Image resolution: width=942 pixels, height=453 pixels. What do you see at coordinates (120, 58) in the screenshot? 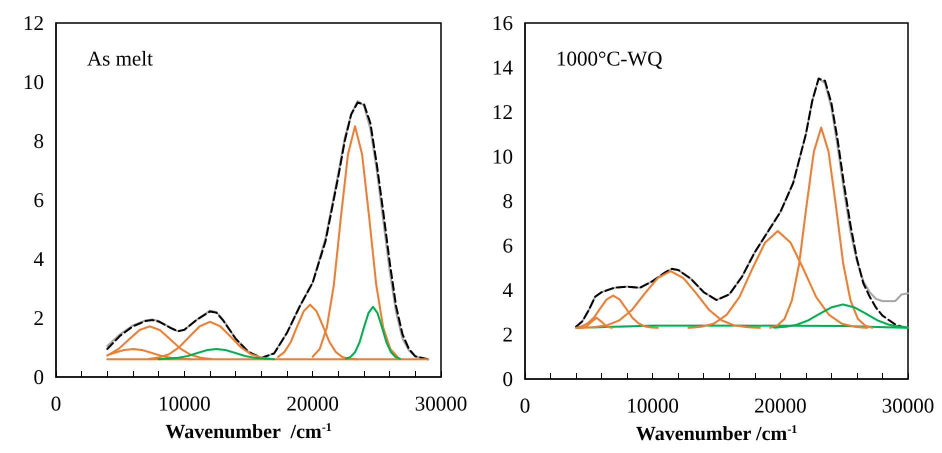
I see `text: As melt` at bounding box center [120, 58].